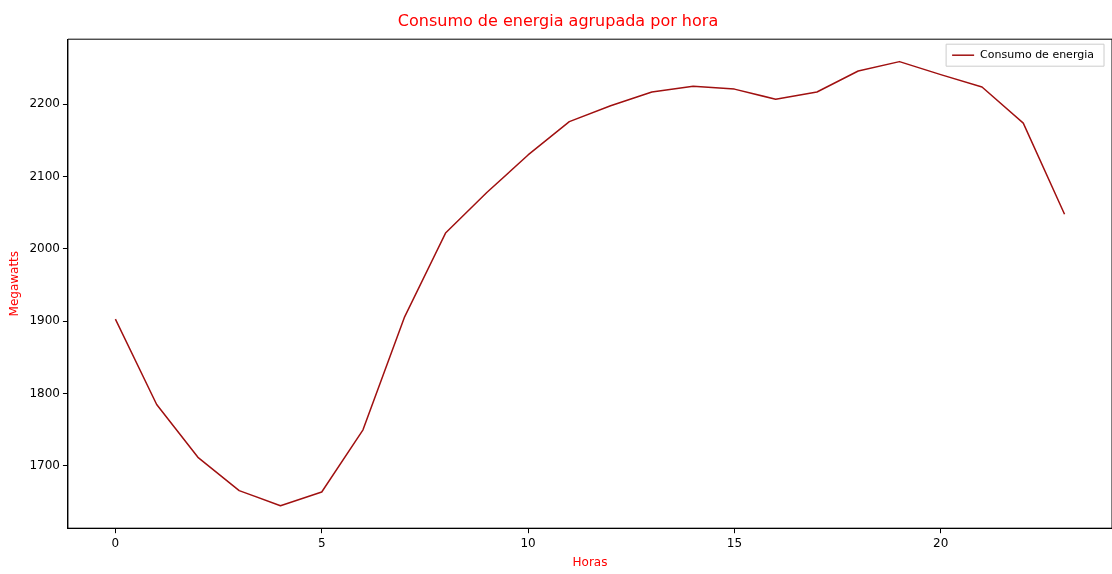 The width and height of the screenshot is (1112, 574). I want to click on y-tick-label: 1700, so click(44, 465).